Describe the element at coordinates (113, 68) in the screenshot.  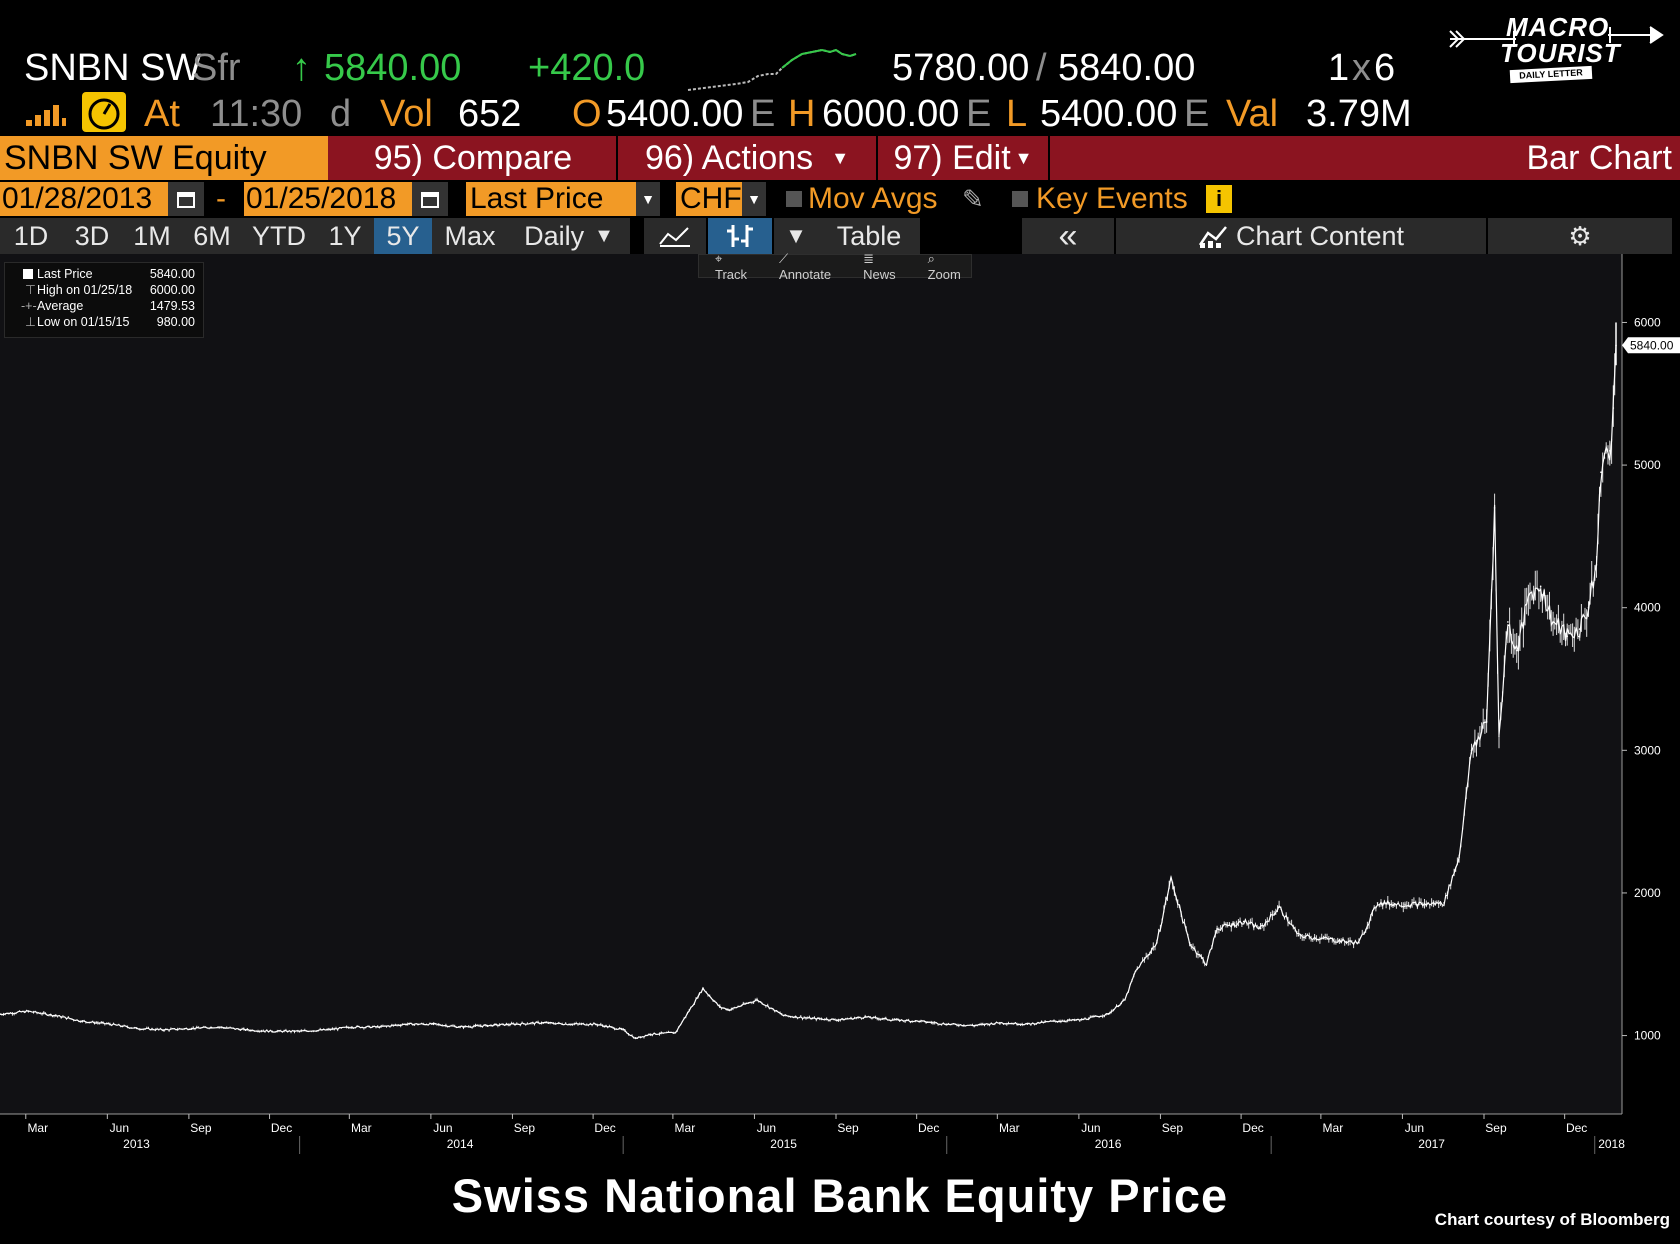
I see `ticker: SNBN SW` at that location.